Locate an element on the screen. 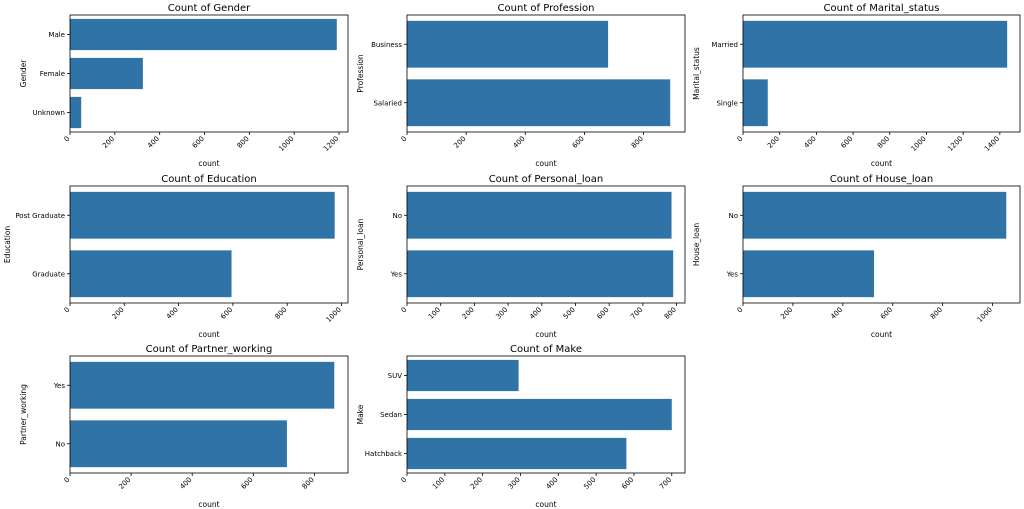 This screenshot has height=509, width=1024. y-axis-label: Partner_working is located at coordinates (23, 414).